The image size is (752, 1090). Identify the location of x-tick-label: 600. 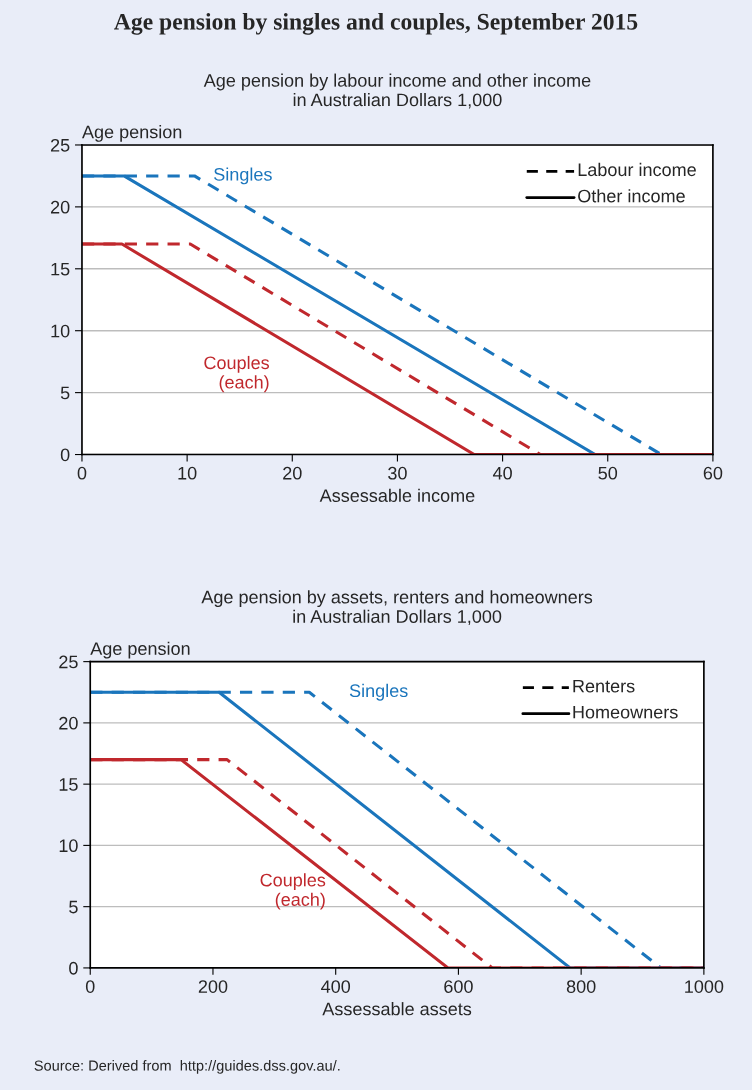
(458, 986).